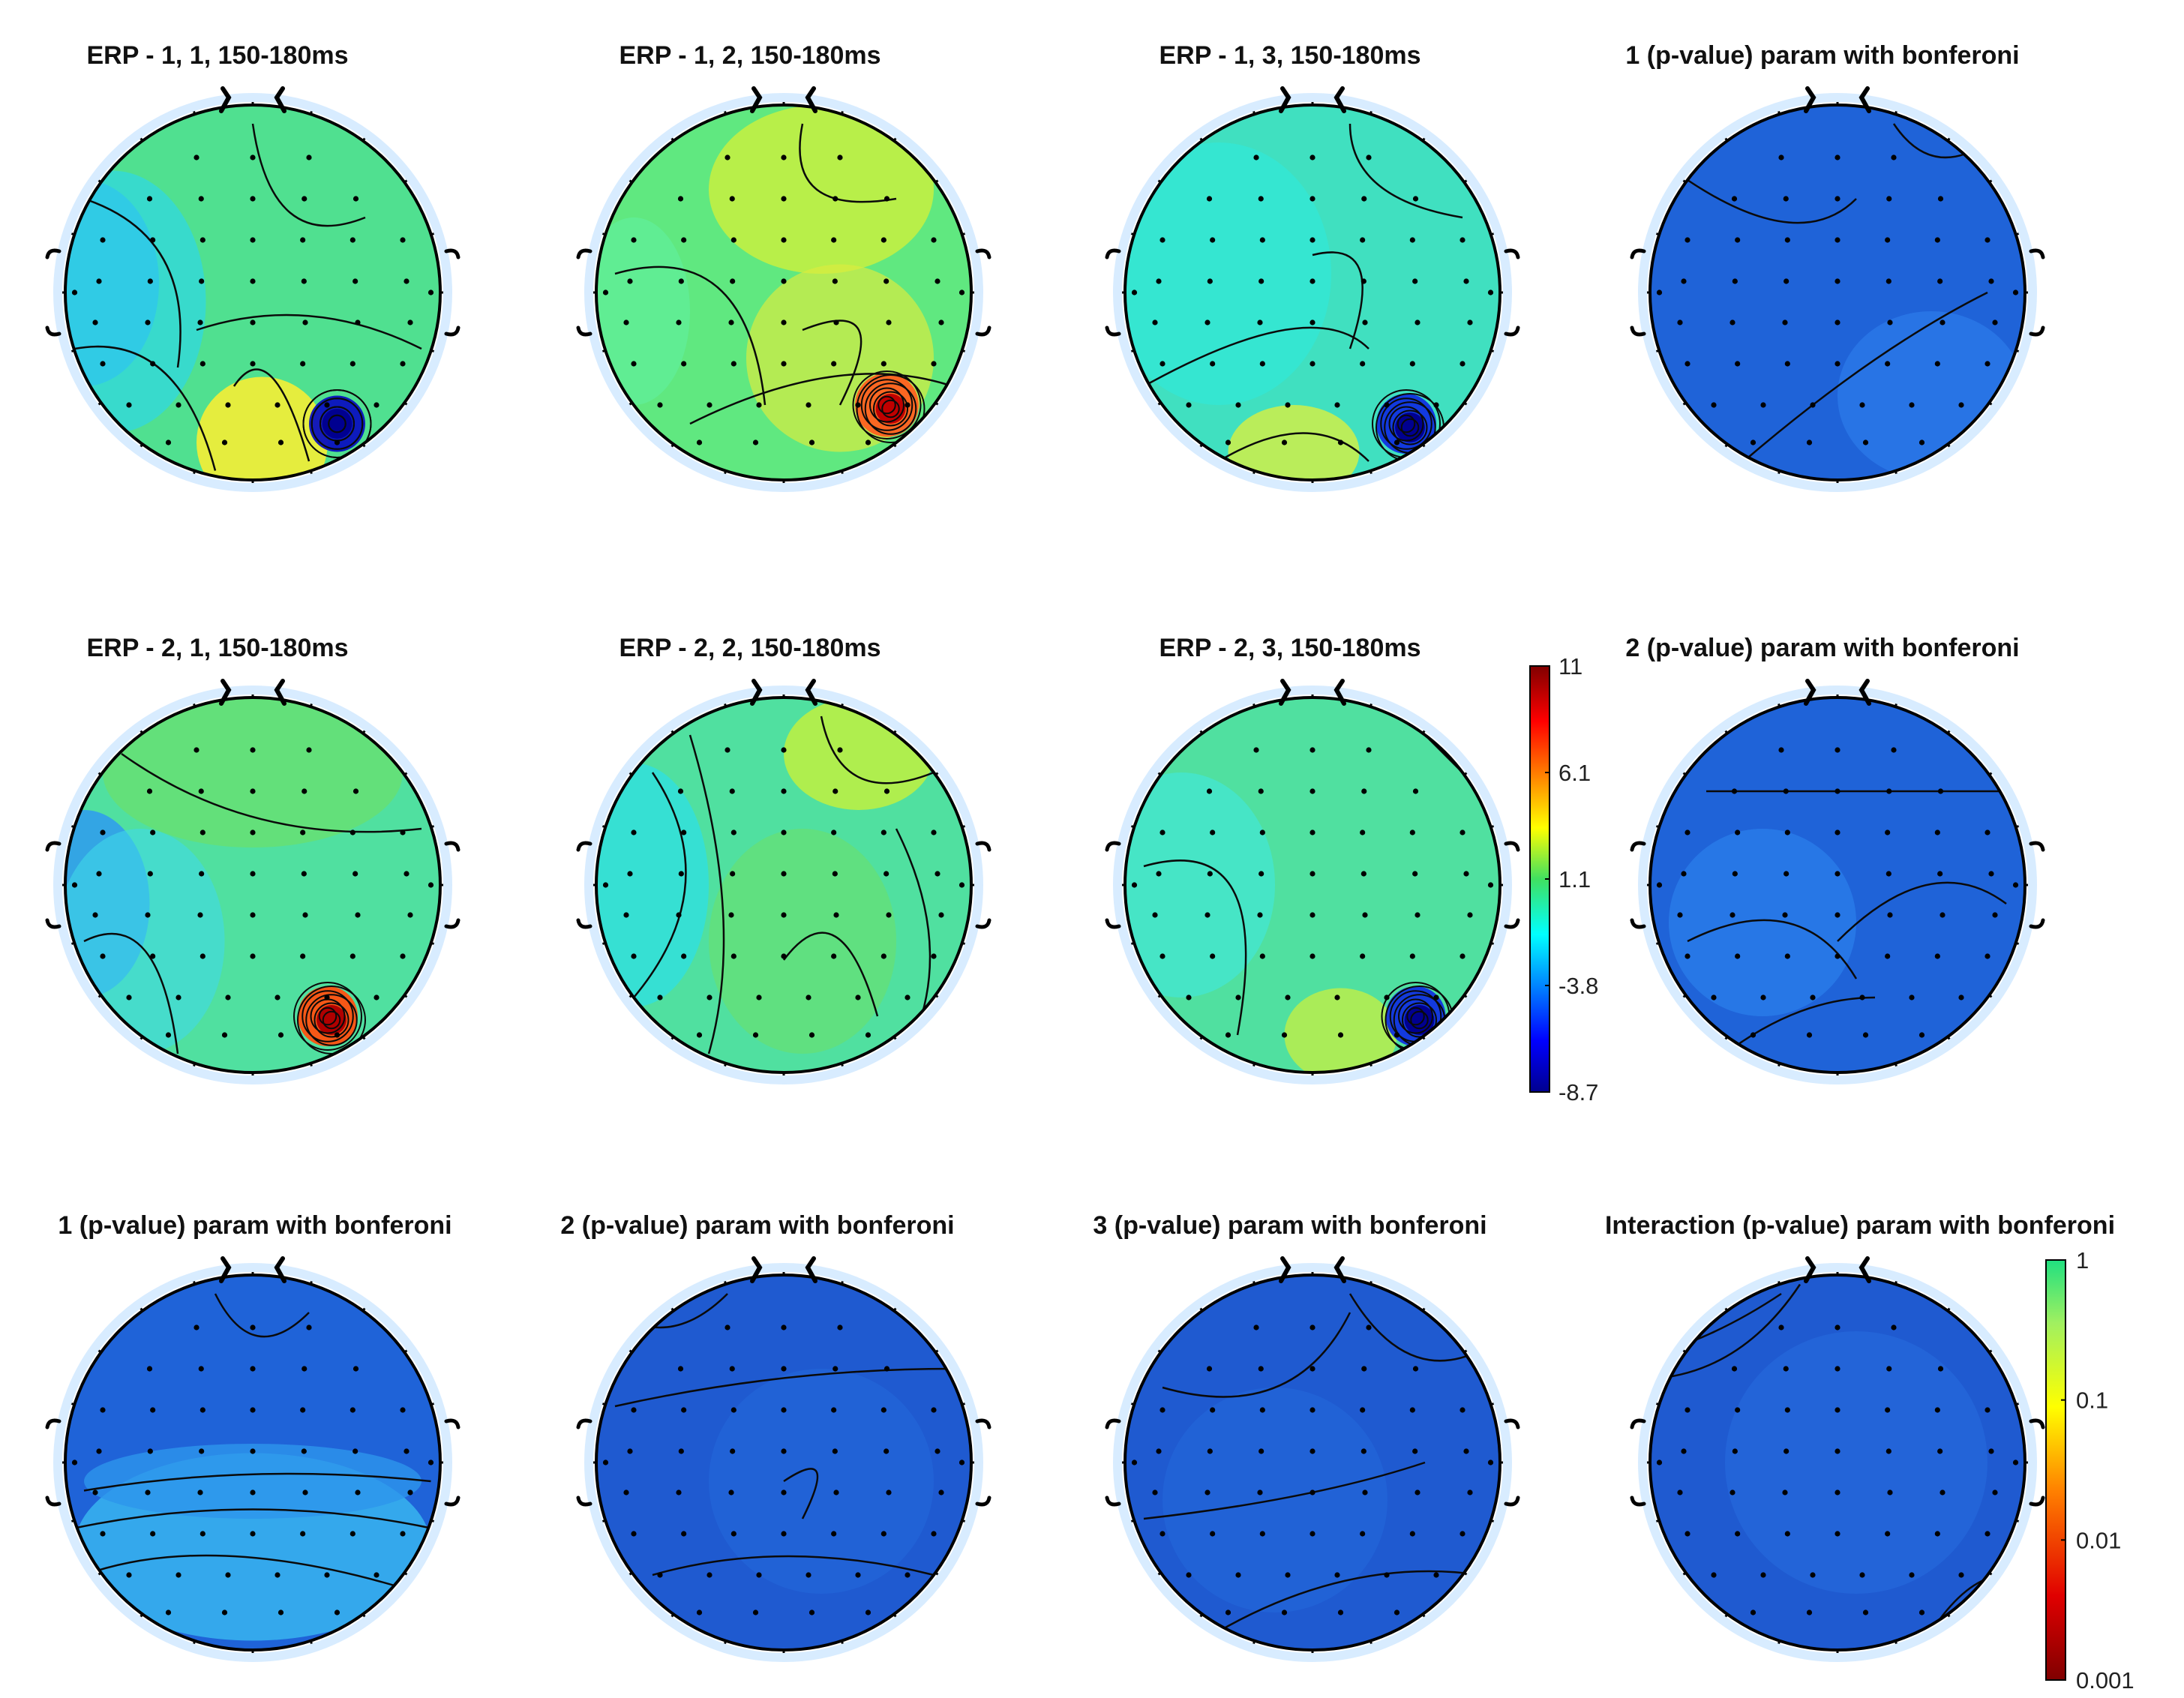  Describe the element at coordinates (53, 1462) in the screenshot. I see `ear-left` at that location.